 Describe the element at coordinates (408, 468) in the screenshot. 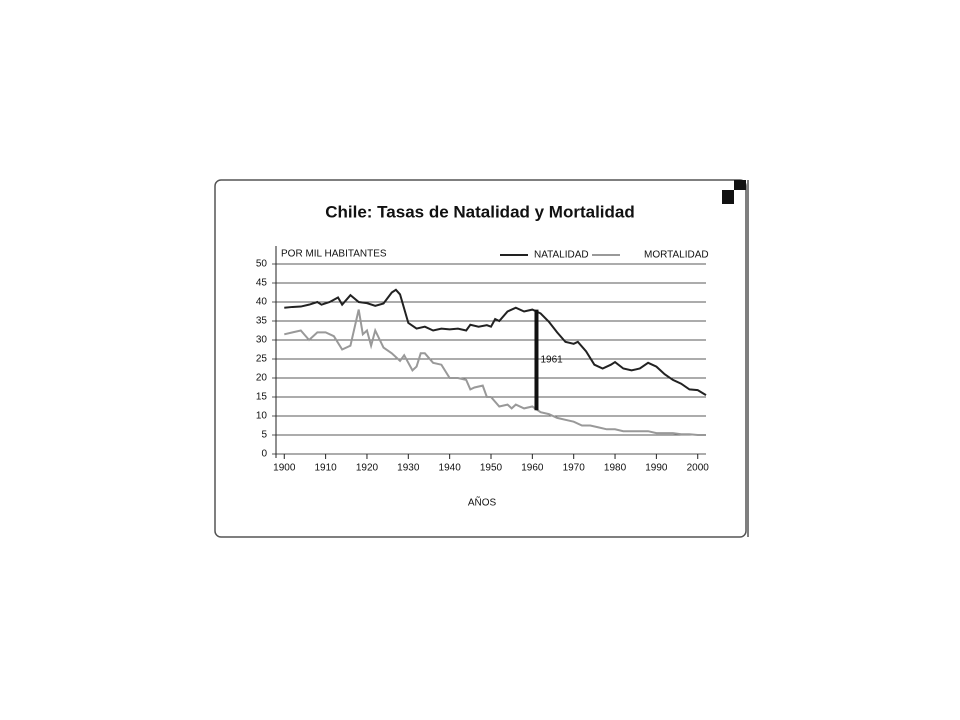

I see `x-tick-label: 1930` at that location.